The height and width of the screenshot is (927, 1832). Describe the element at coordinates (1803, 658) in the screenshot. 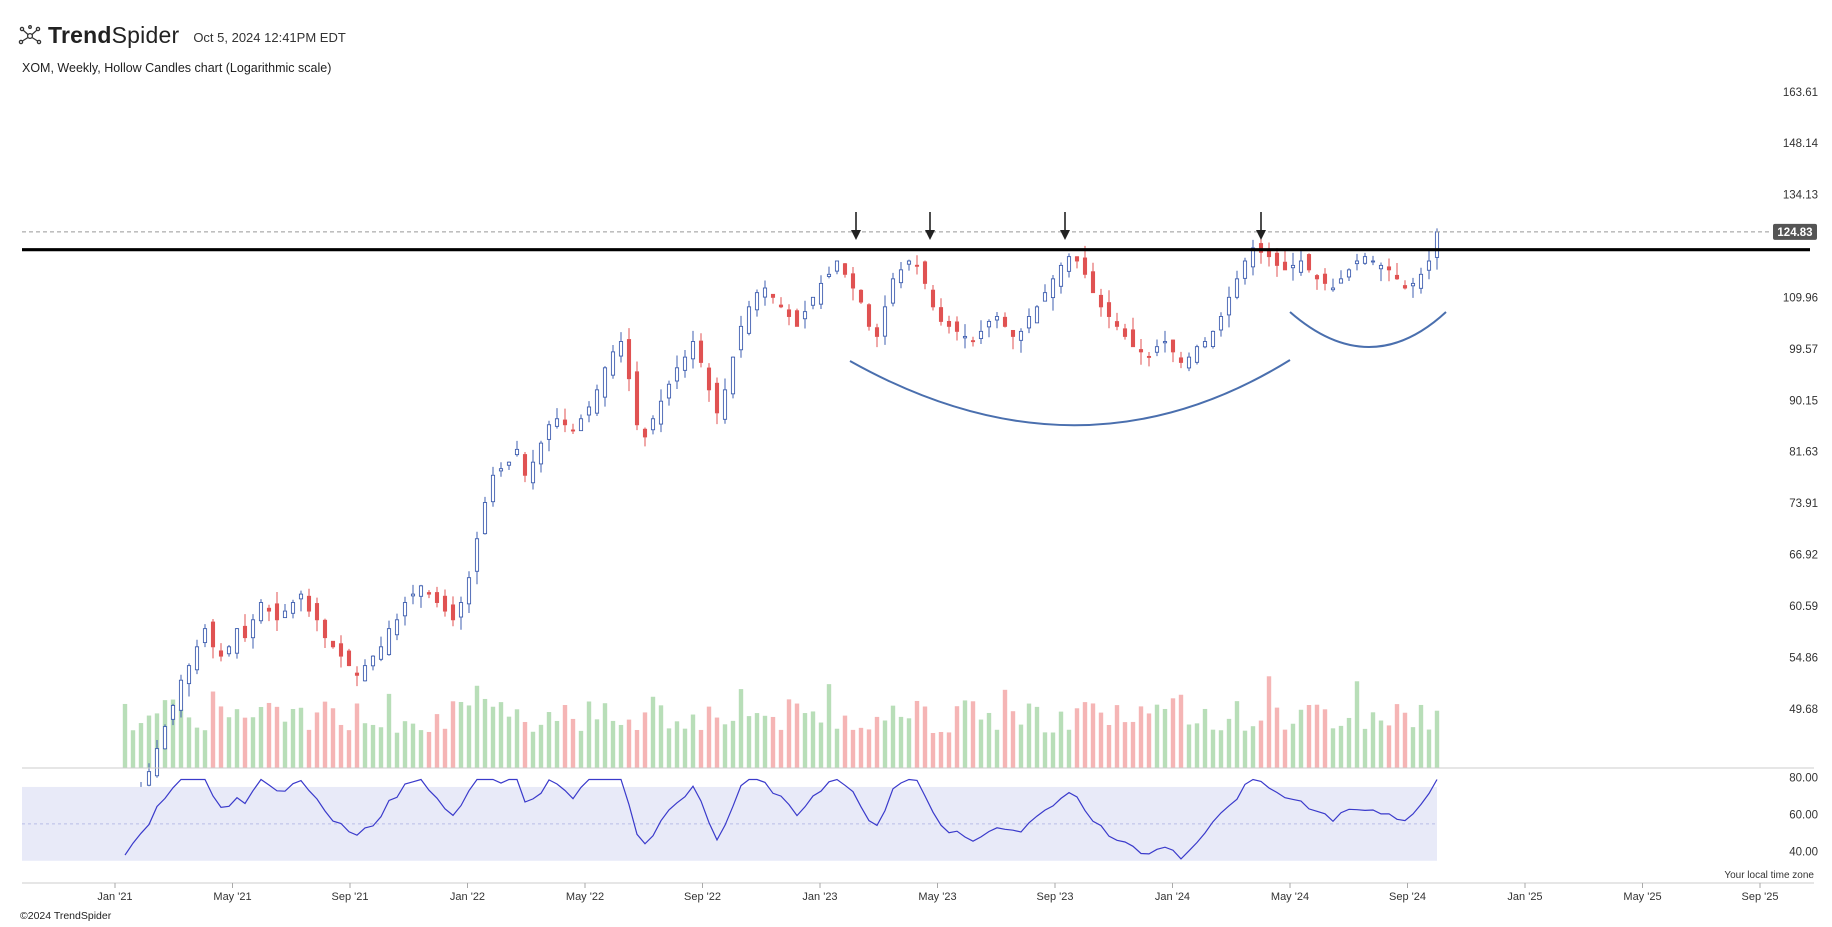

I see `y-tick-label: 54.86` at that location.